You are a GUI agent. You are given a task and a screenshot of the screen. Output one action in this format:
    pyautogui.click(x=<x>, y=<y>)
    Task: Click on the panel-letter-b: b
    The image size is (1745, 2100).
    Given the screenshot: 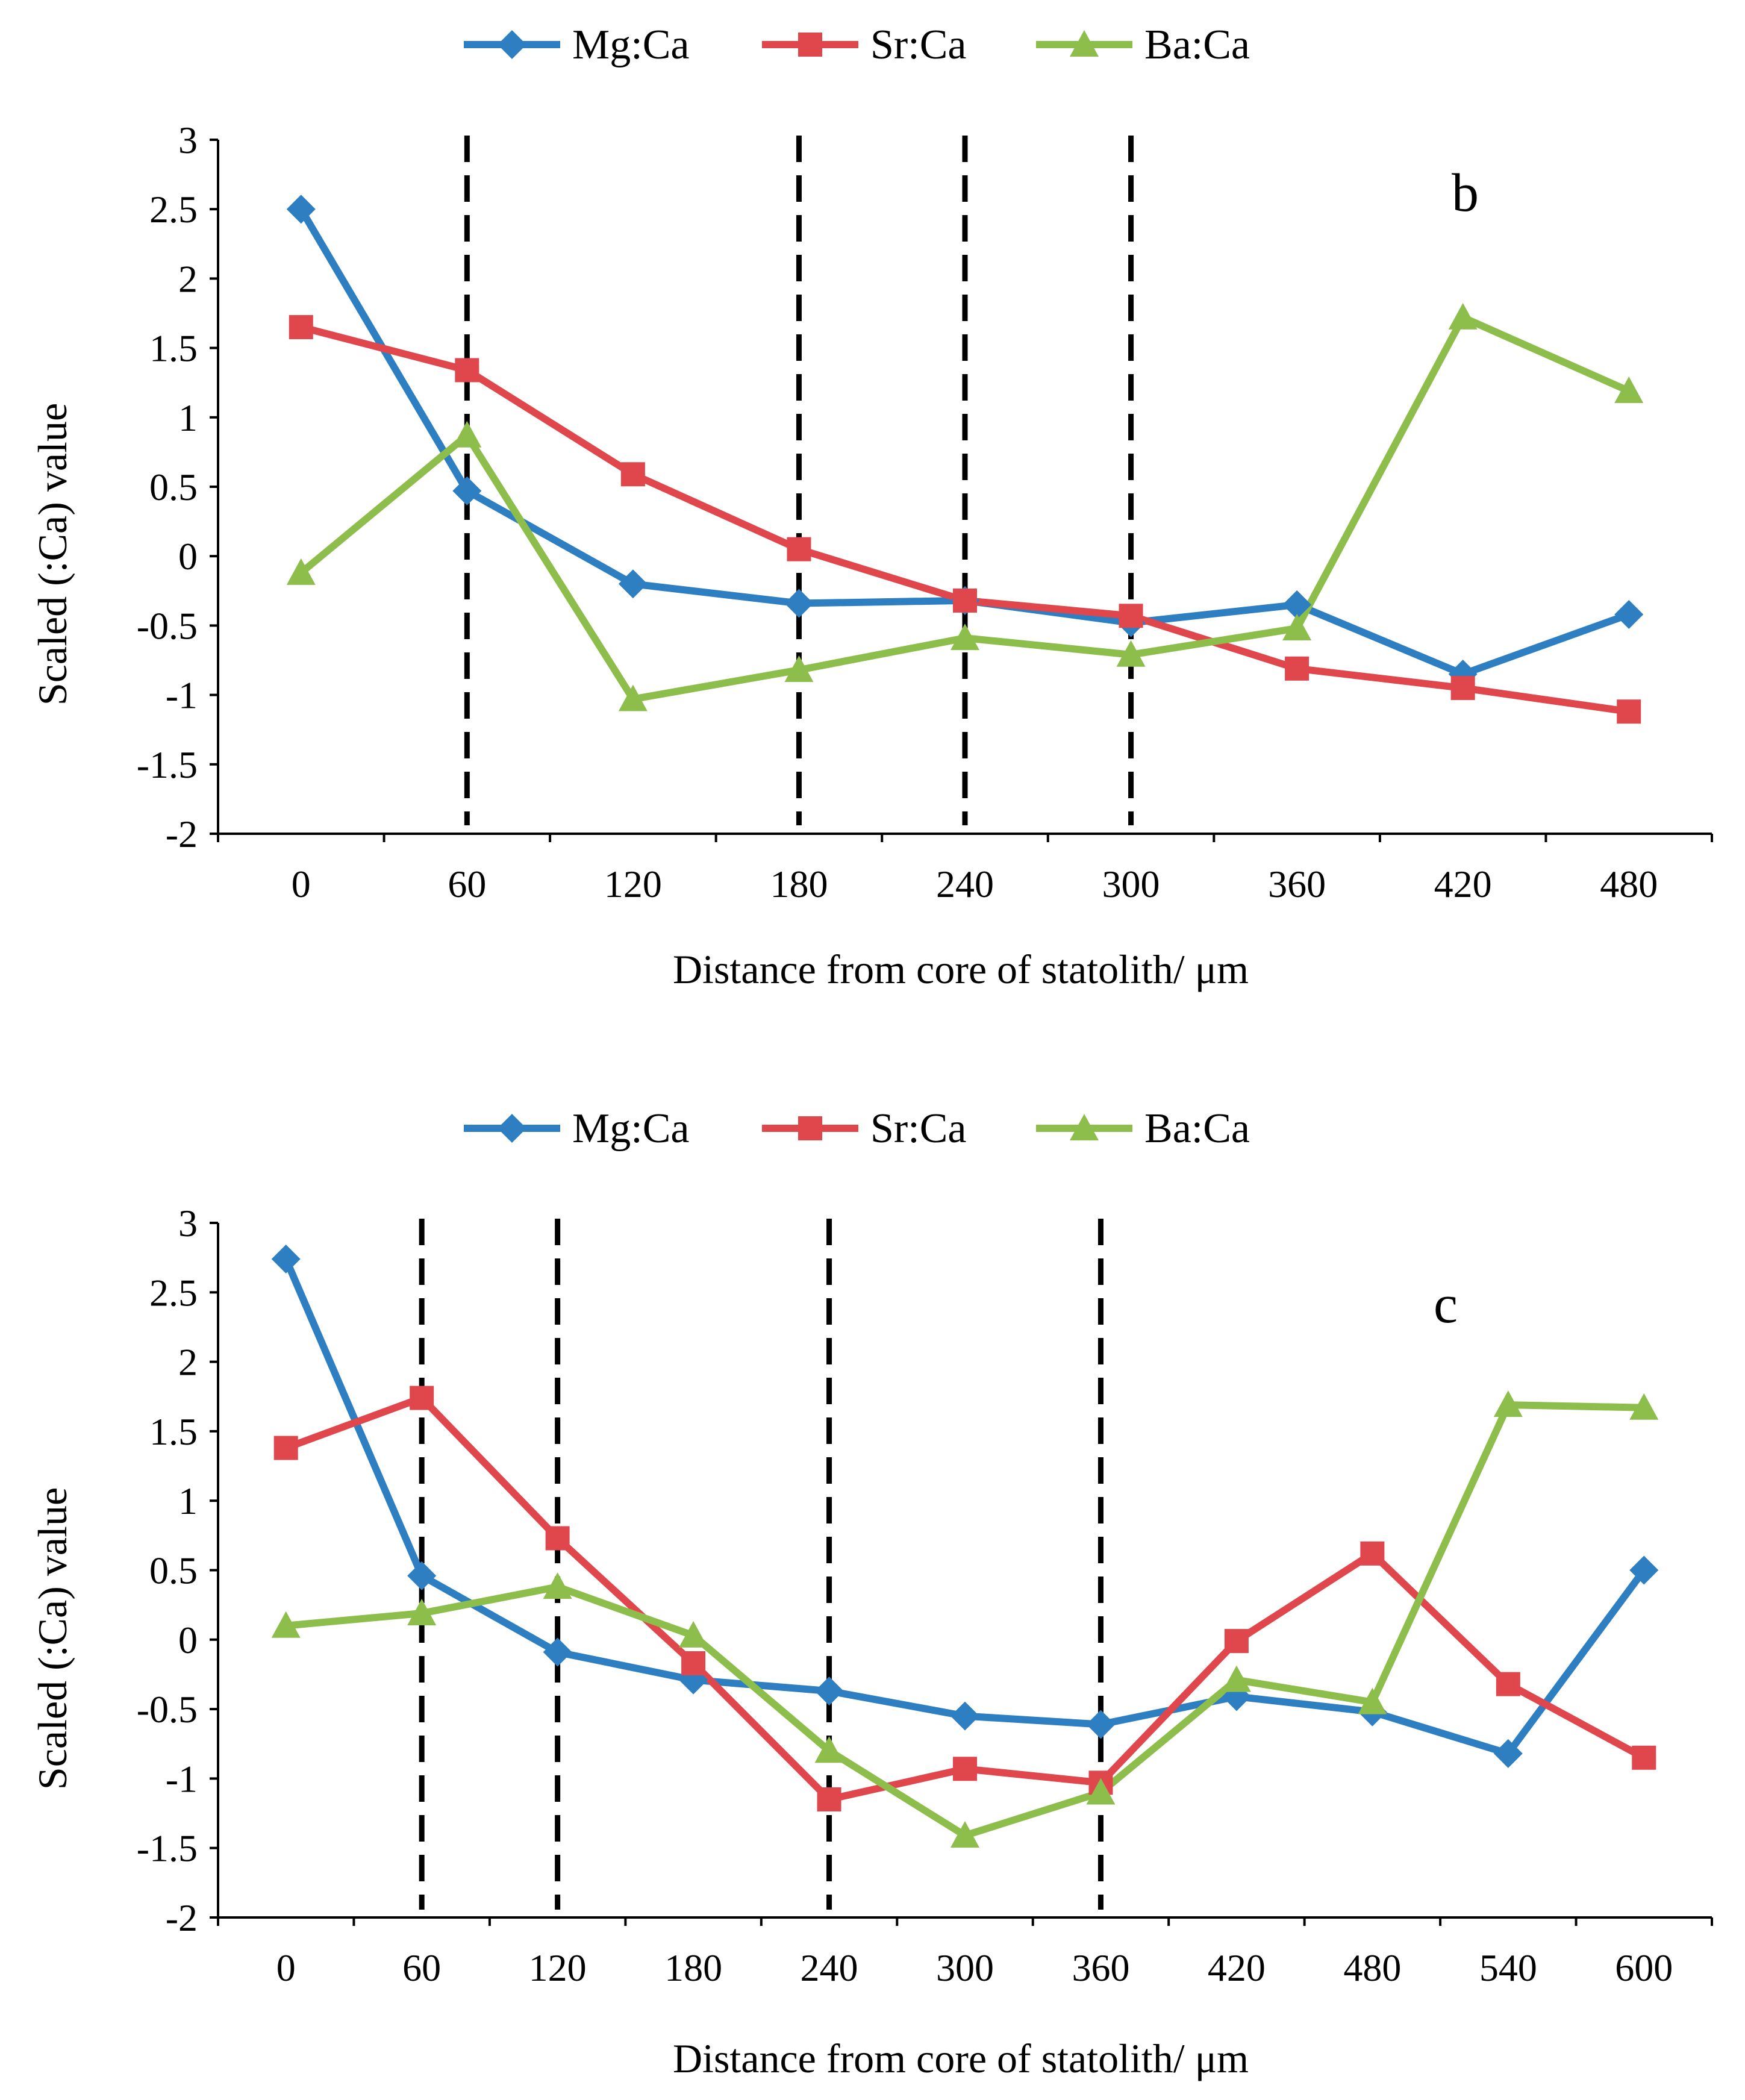 What is the action you would take?
    pyautogui.click(x=1466, y=193)
    